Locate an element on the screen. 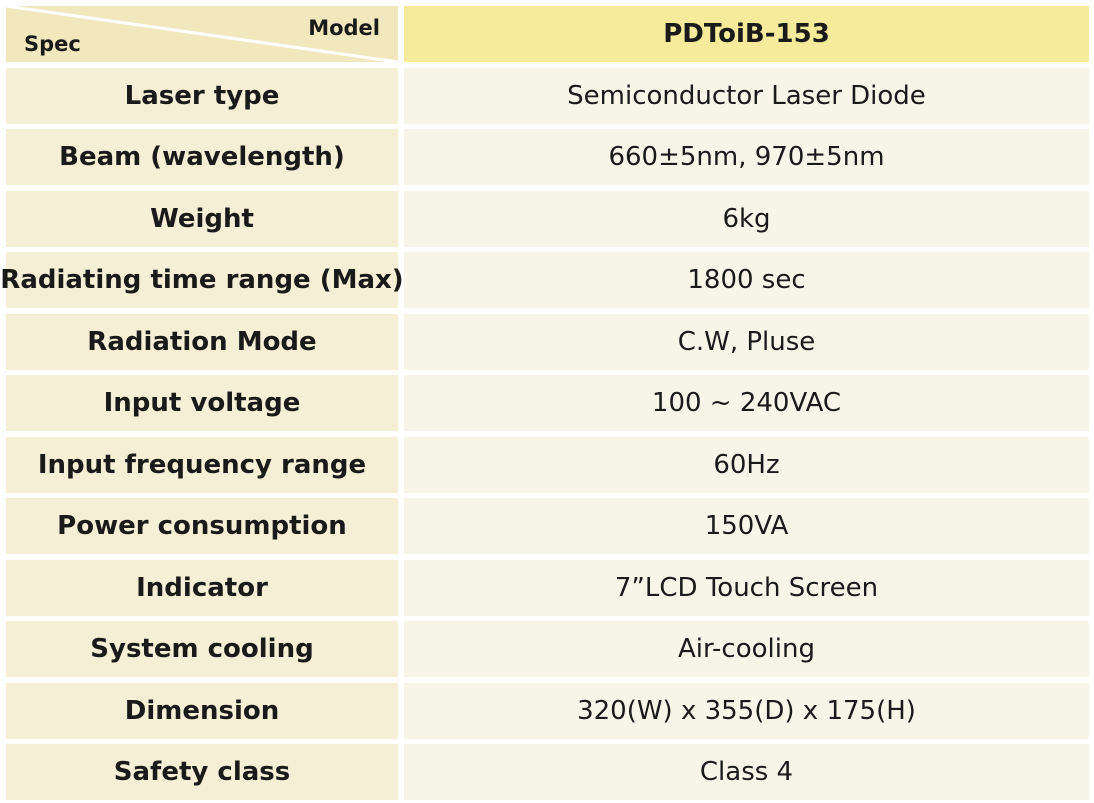 The image size is (1094, 803). row-value-system-cooling: Air-cooling is located at coordinates (746, 649).